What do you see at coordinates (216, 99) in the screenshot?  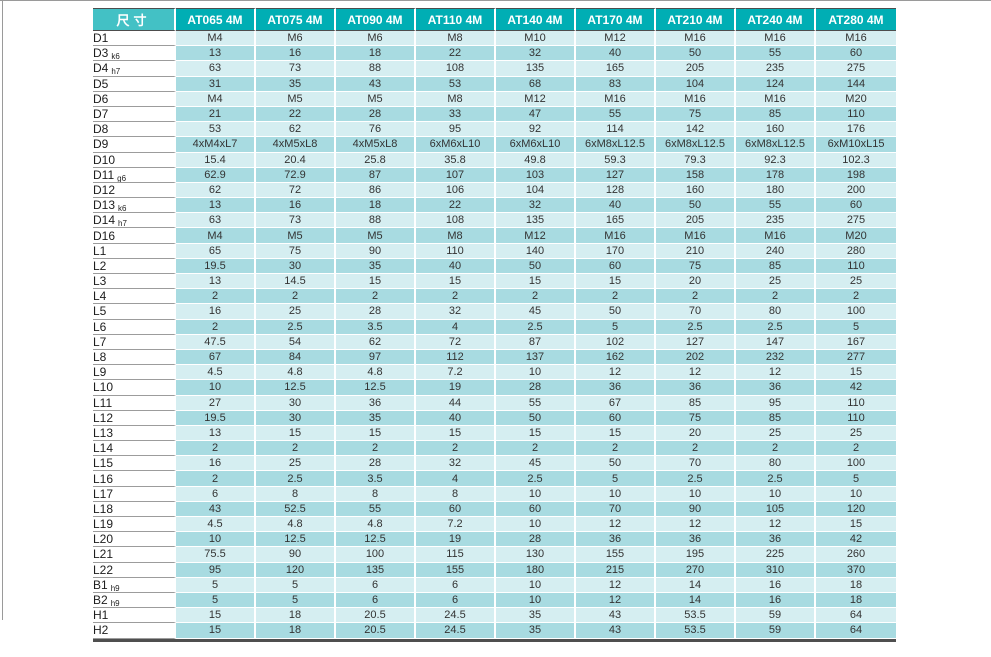 I see `table-cell: M4` at bounding box center [216, 99].